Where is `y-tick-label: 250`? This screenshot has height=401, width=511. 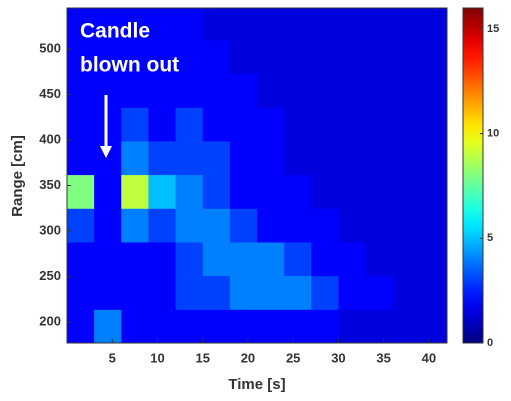 y-tick-label: 250 is located at coordinates (50, 275).